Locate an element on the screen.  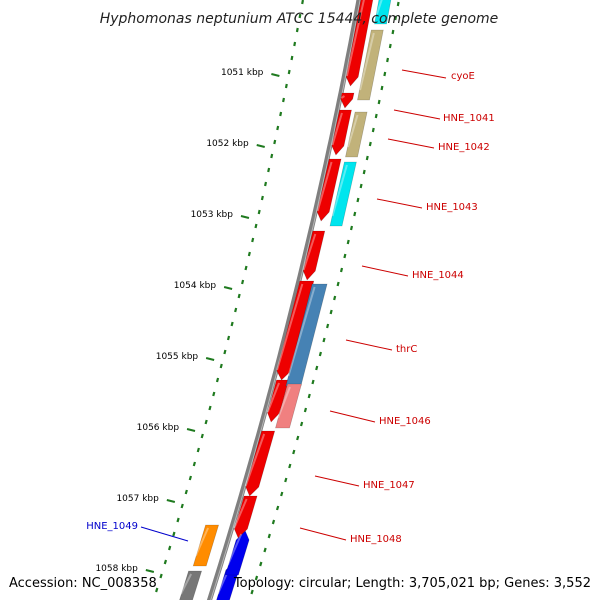
gene-feature-khaki-shine is located at coordinates (353, 131).